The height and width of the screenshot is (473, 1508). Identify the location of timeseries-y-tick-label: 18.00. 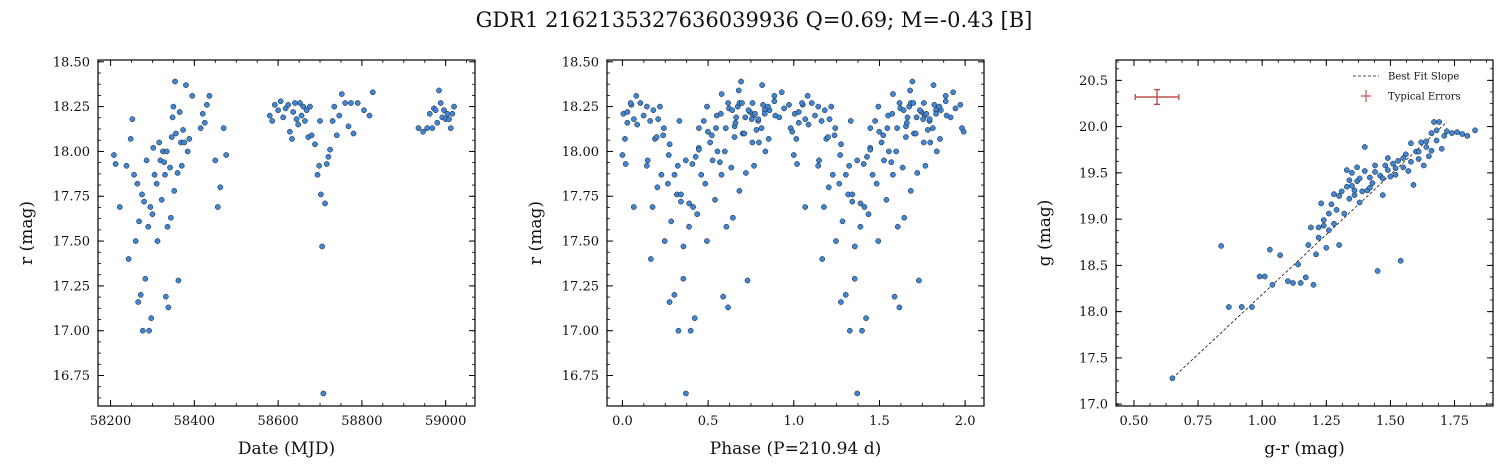
(71, 152).